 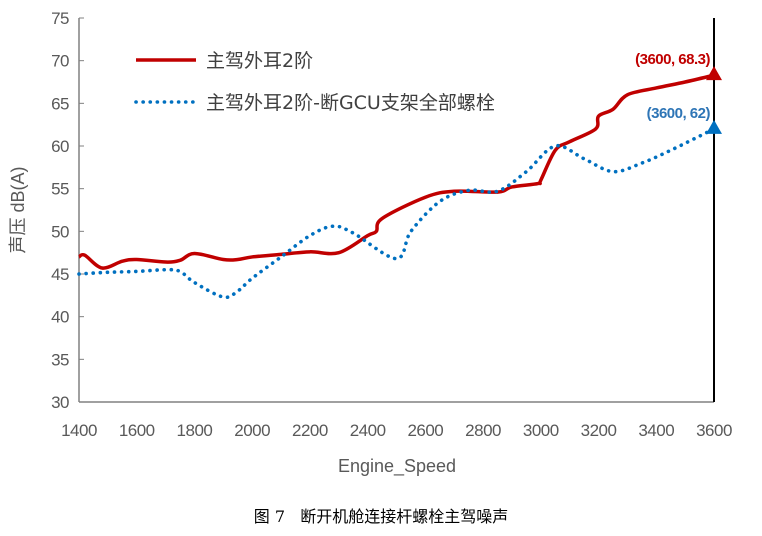 What do you see at coordinates (60, 317) in the screenshot?
I see `y-tick-label: 40` at bounding box center [60, 317].